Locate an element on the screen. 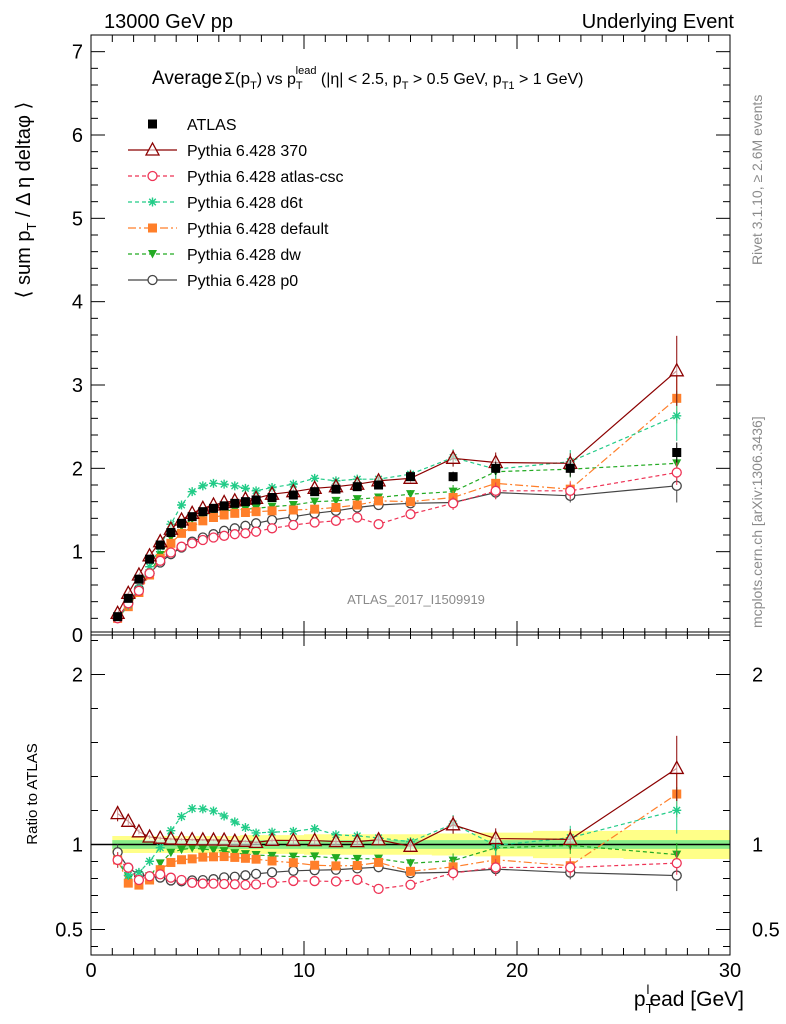 The image size is (786, 1024). main-series-atlas is located at coordinates (397, 532).